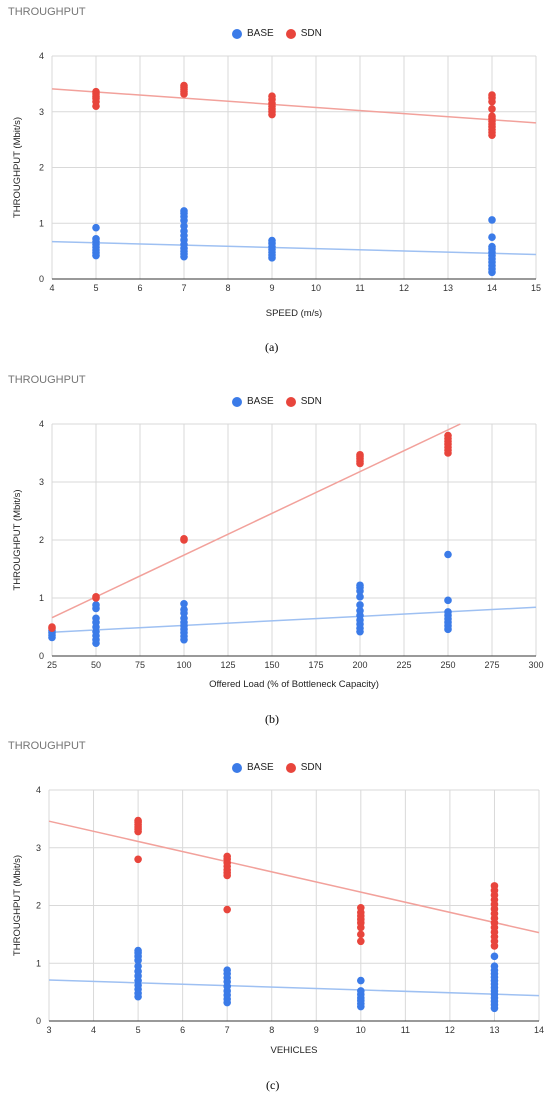  Describe the element at coordinates (272, 719) in the screenshot. I see `caption-b: (b)` at that location.